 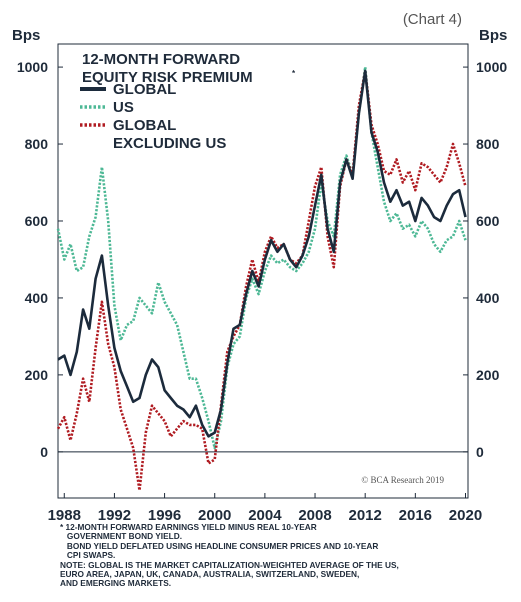 I want to click on x-tick-label: 2020, so click(x=465, y=515).